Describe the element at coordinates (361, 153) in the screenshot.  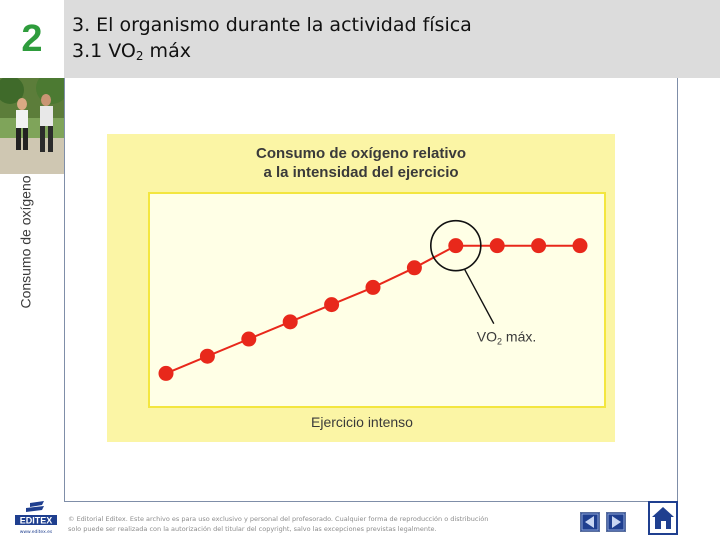
I see `chart-title-line-1: Consumo de oxígeno relativo` at that location.